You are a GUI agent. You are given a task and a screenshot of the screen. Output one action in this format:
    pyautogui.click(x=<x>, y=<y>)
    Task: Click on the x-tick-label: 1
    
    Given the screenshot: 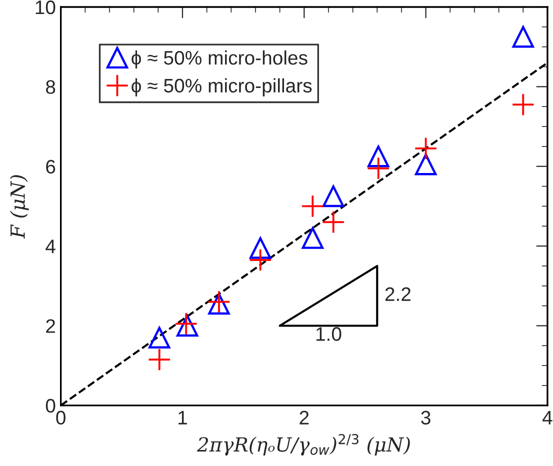 What is the action you would take?
    pyautogui.click(x=182, y=417)
    